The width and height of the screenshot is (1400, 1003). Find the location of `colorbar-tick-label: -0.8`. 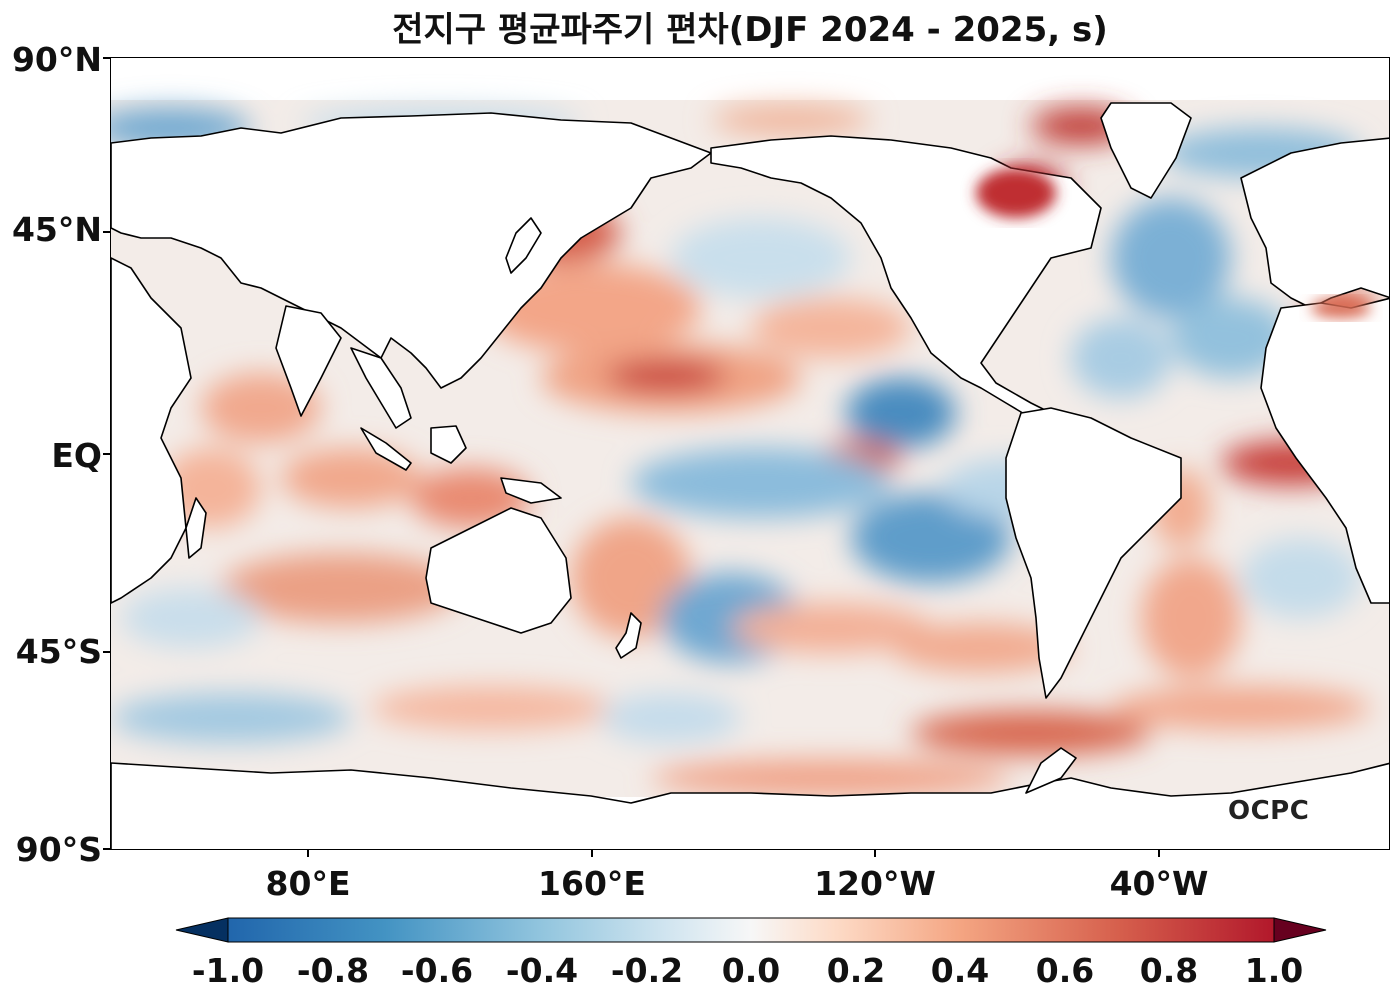

colorbar-tick-label: -0.8 is located at coordinates (333, 970).